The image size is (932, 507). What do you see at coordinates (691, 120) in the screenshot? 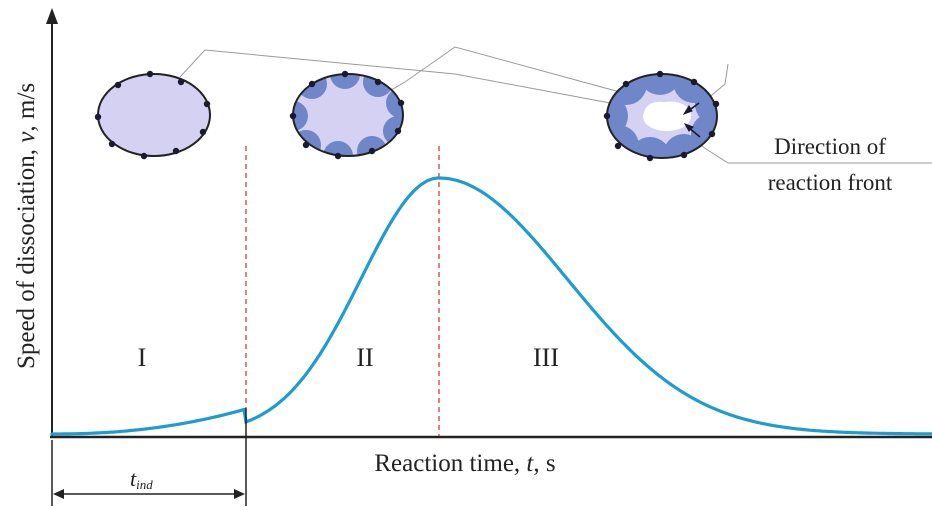
I see `front-direction-arrows` at bounding box center [691, 120].